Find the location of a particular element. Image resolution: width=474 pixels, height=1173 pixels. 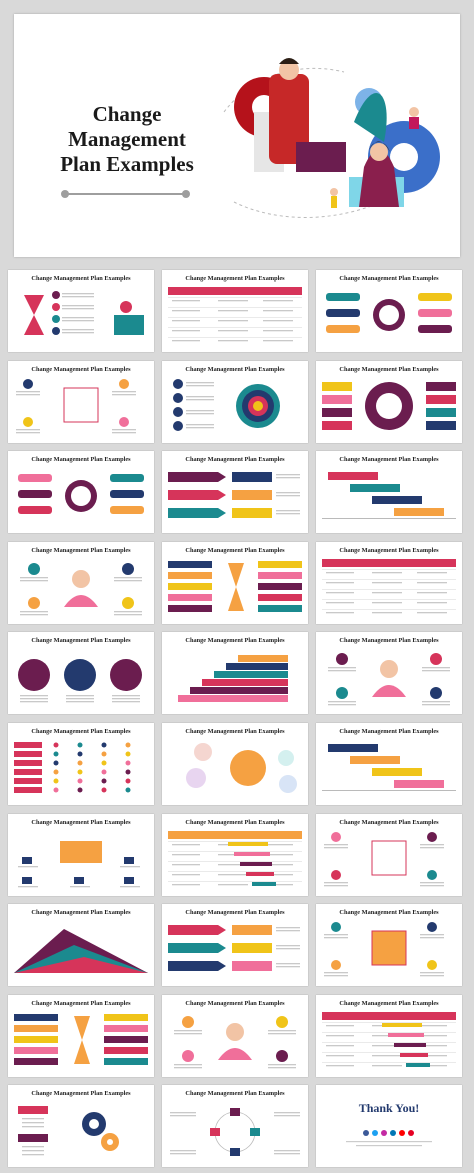

social-icons is located at coordinates (389, 1138).